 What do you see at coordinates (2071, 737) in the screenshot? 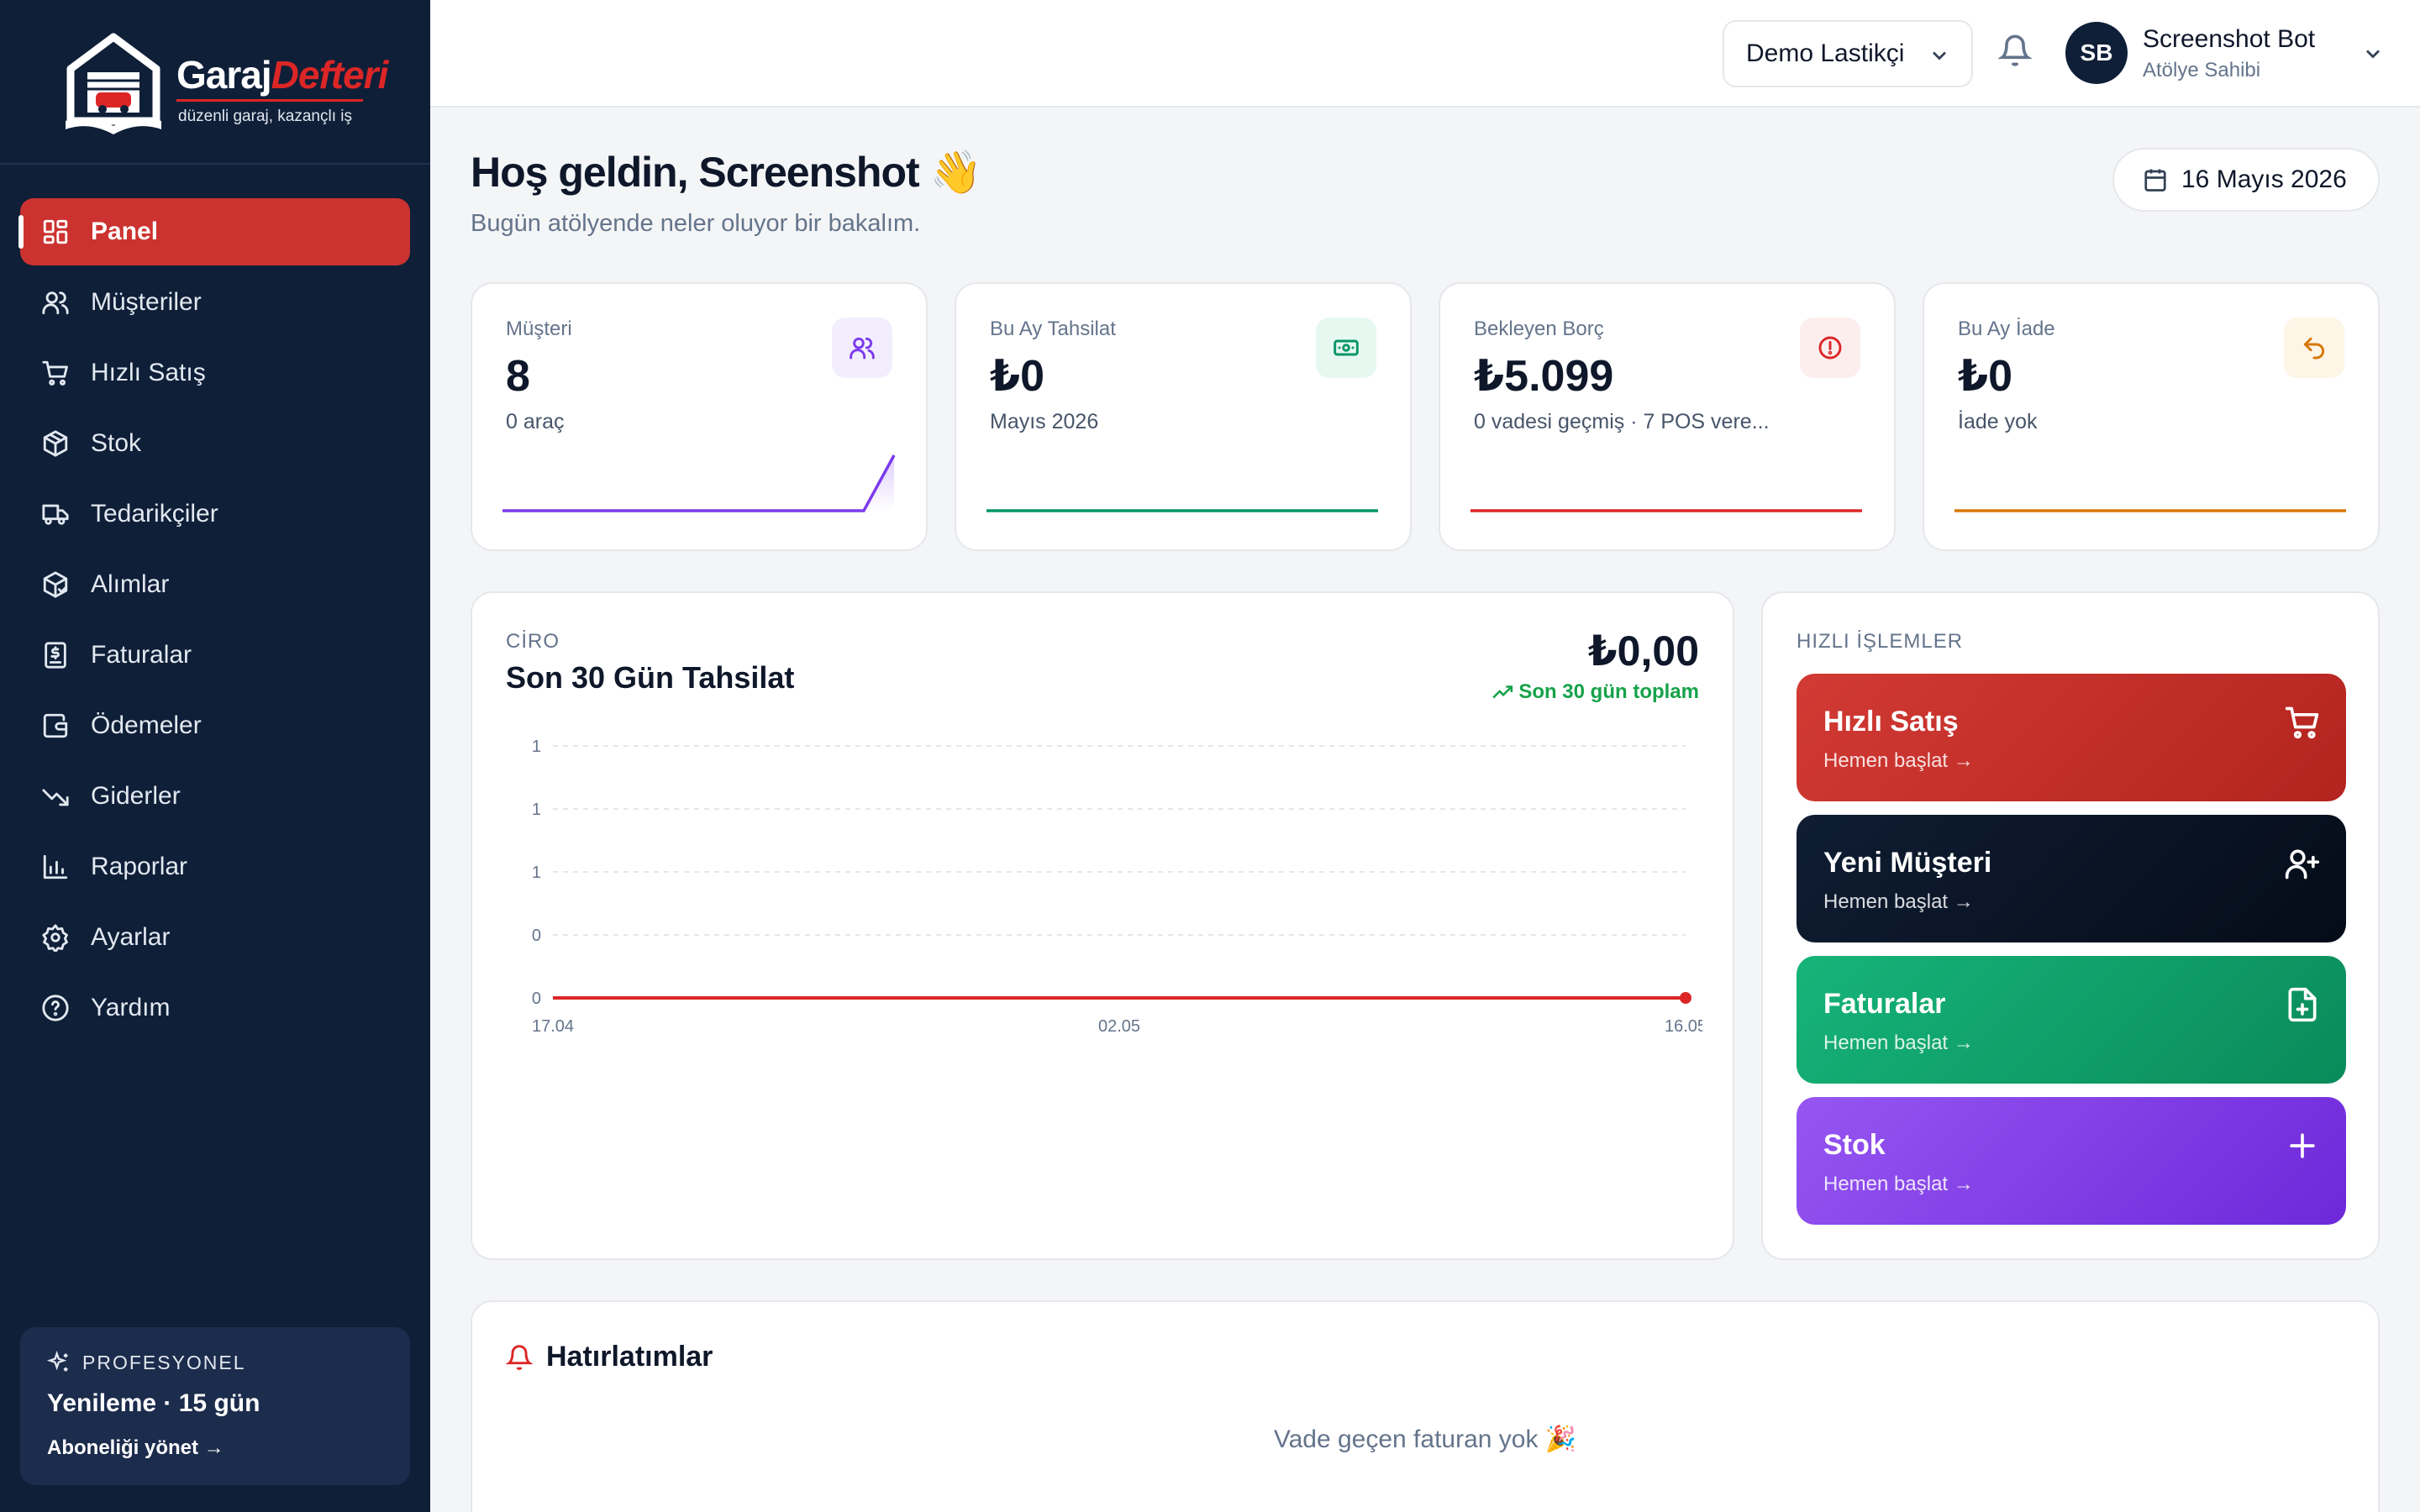
I see `quick-action-hizli-satis: Hızlı Satış Hemen başlat →` at bounding box center [2071, 737].